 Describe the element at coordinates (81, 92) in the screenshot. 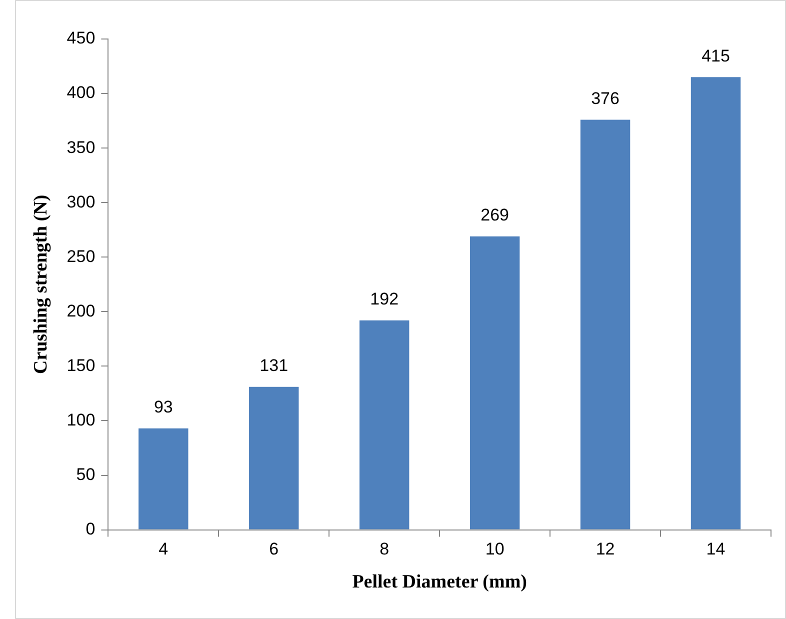

I see `y-tick-label: 400` at that location.